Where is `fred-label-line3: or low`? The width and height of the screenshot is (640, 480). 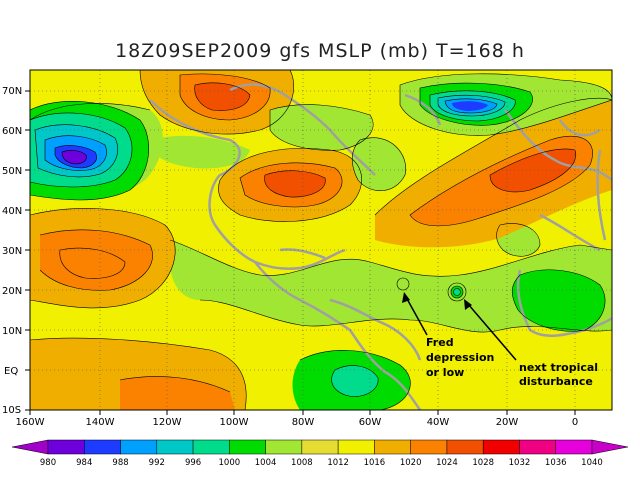 fred-label-line3: or low is located at coordinates (445, 372).